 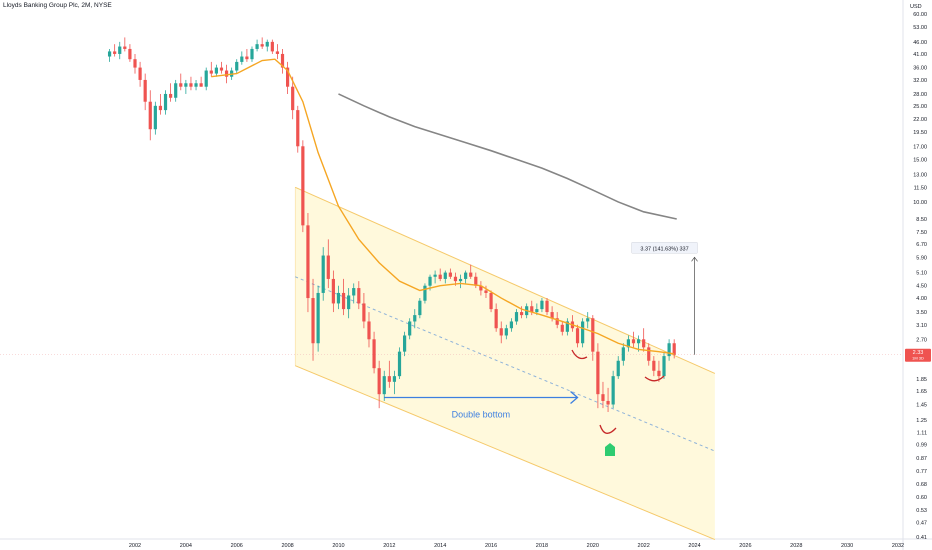 I want to click on y-tick-label: 0.60, so click(x=921, y=498).